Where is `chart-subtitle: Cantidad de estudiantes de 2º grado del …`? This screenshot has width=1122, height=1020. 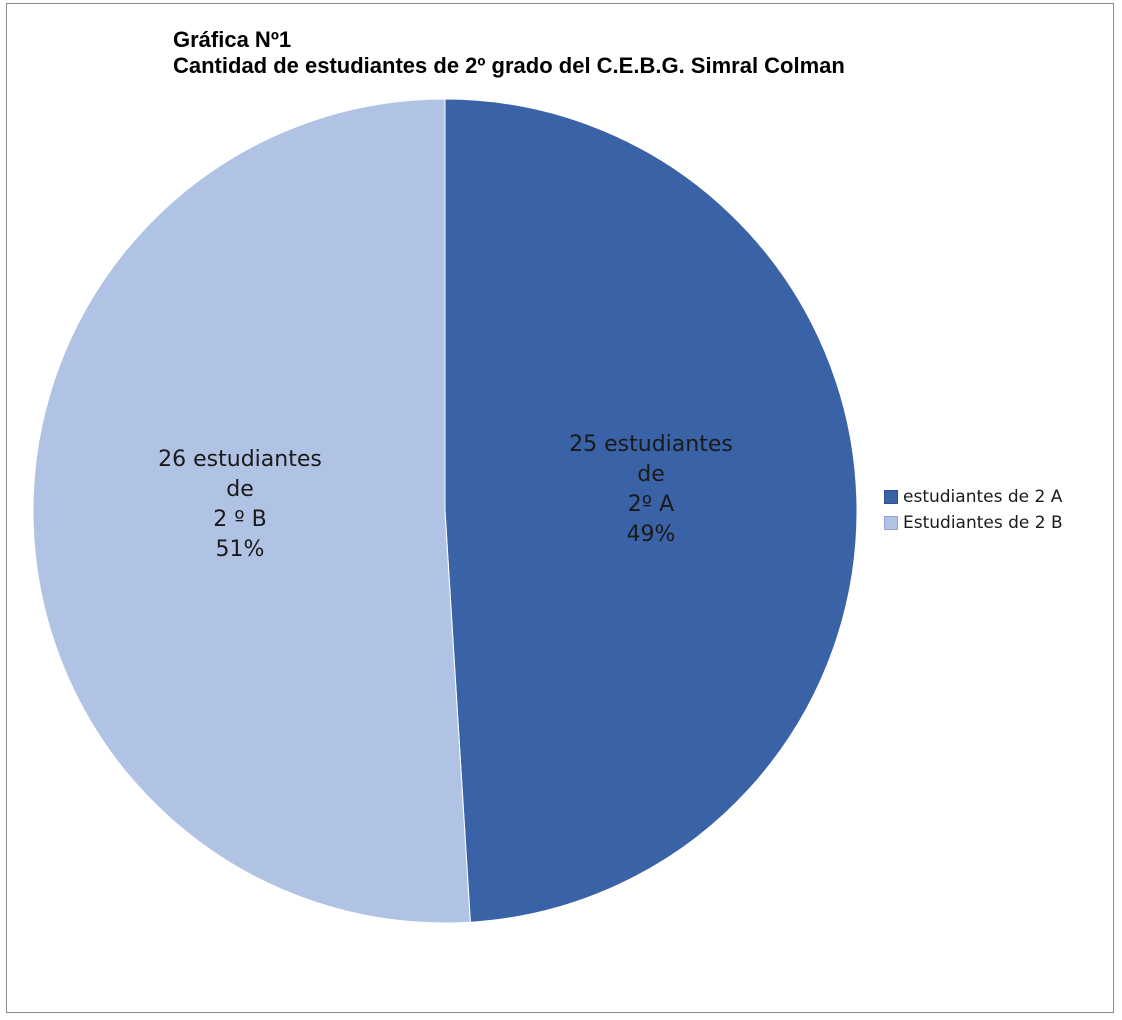 chart-subtitle: Cantidad de estudiantes de 2º grado del … is located at coordinates (509, 65).